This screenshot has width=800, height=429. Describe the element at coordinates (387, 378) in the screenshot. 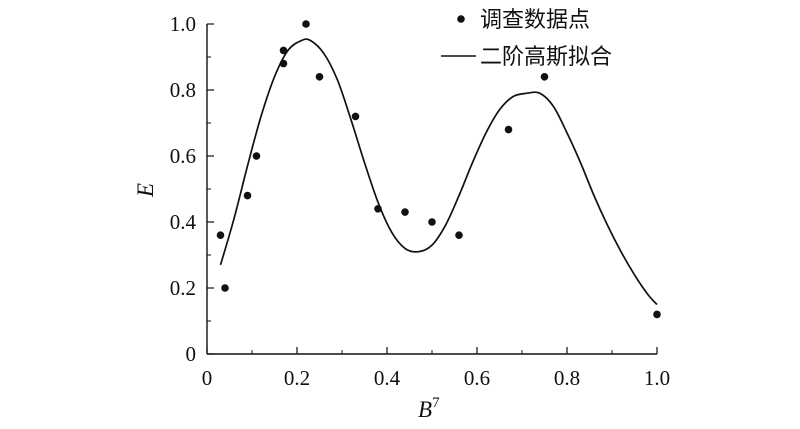

I see `x-tick-label: 0.4` at that location.